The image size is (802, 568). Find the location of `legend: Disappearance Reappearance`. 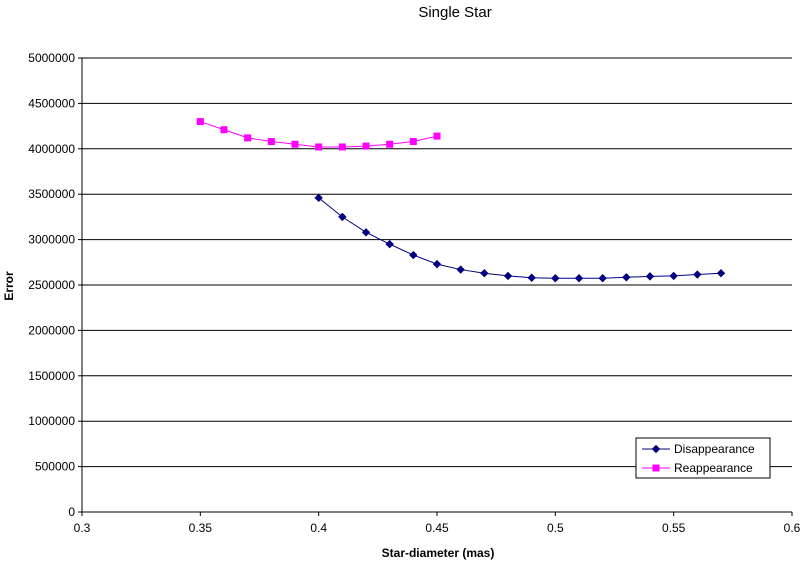

legend: Disappearance Reappearance is located at coordinates (703, 458).